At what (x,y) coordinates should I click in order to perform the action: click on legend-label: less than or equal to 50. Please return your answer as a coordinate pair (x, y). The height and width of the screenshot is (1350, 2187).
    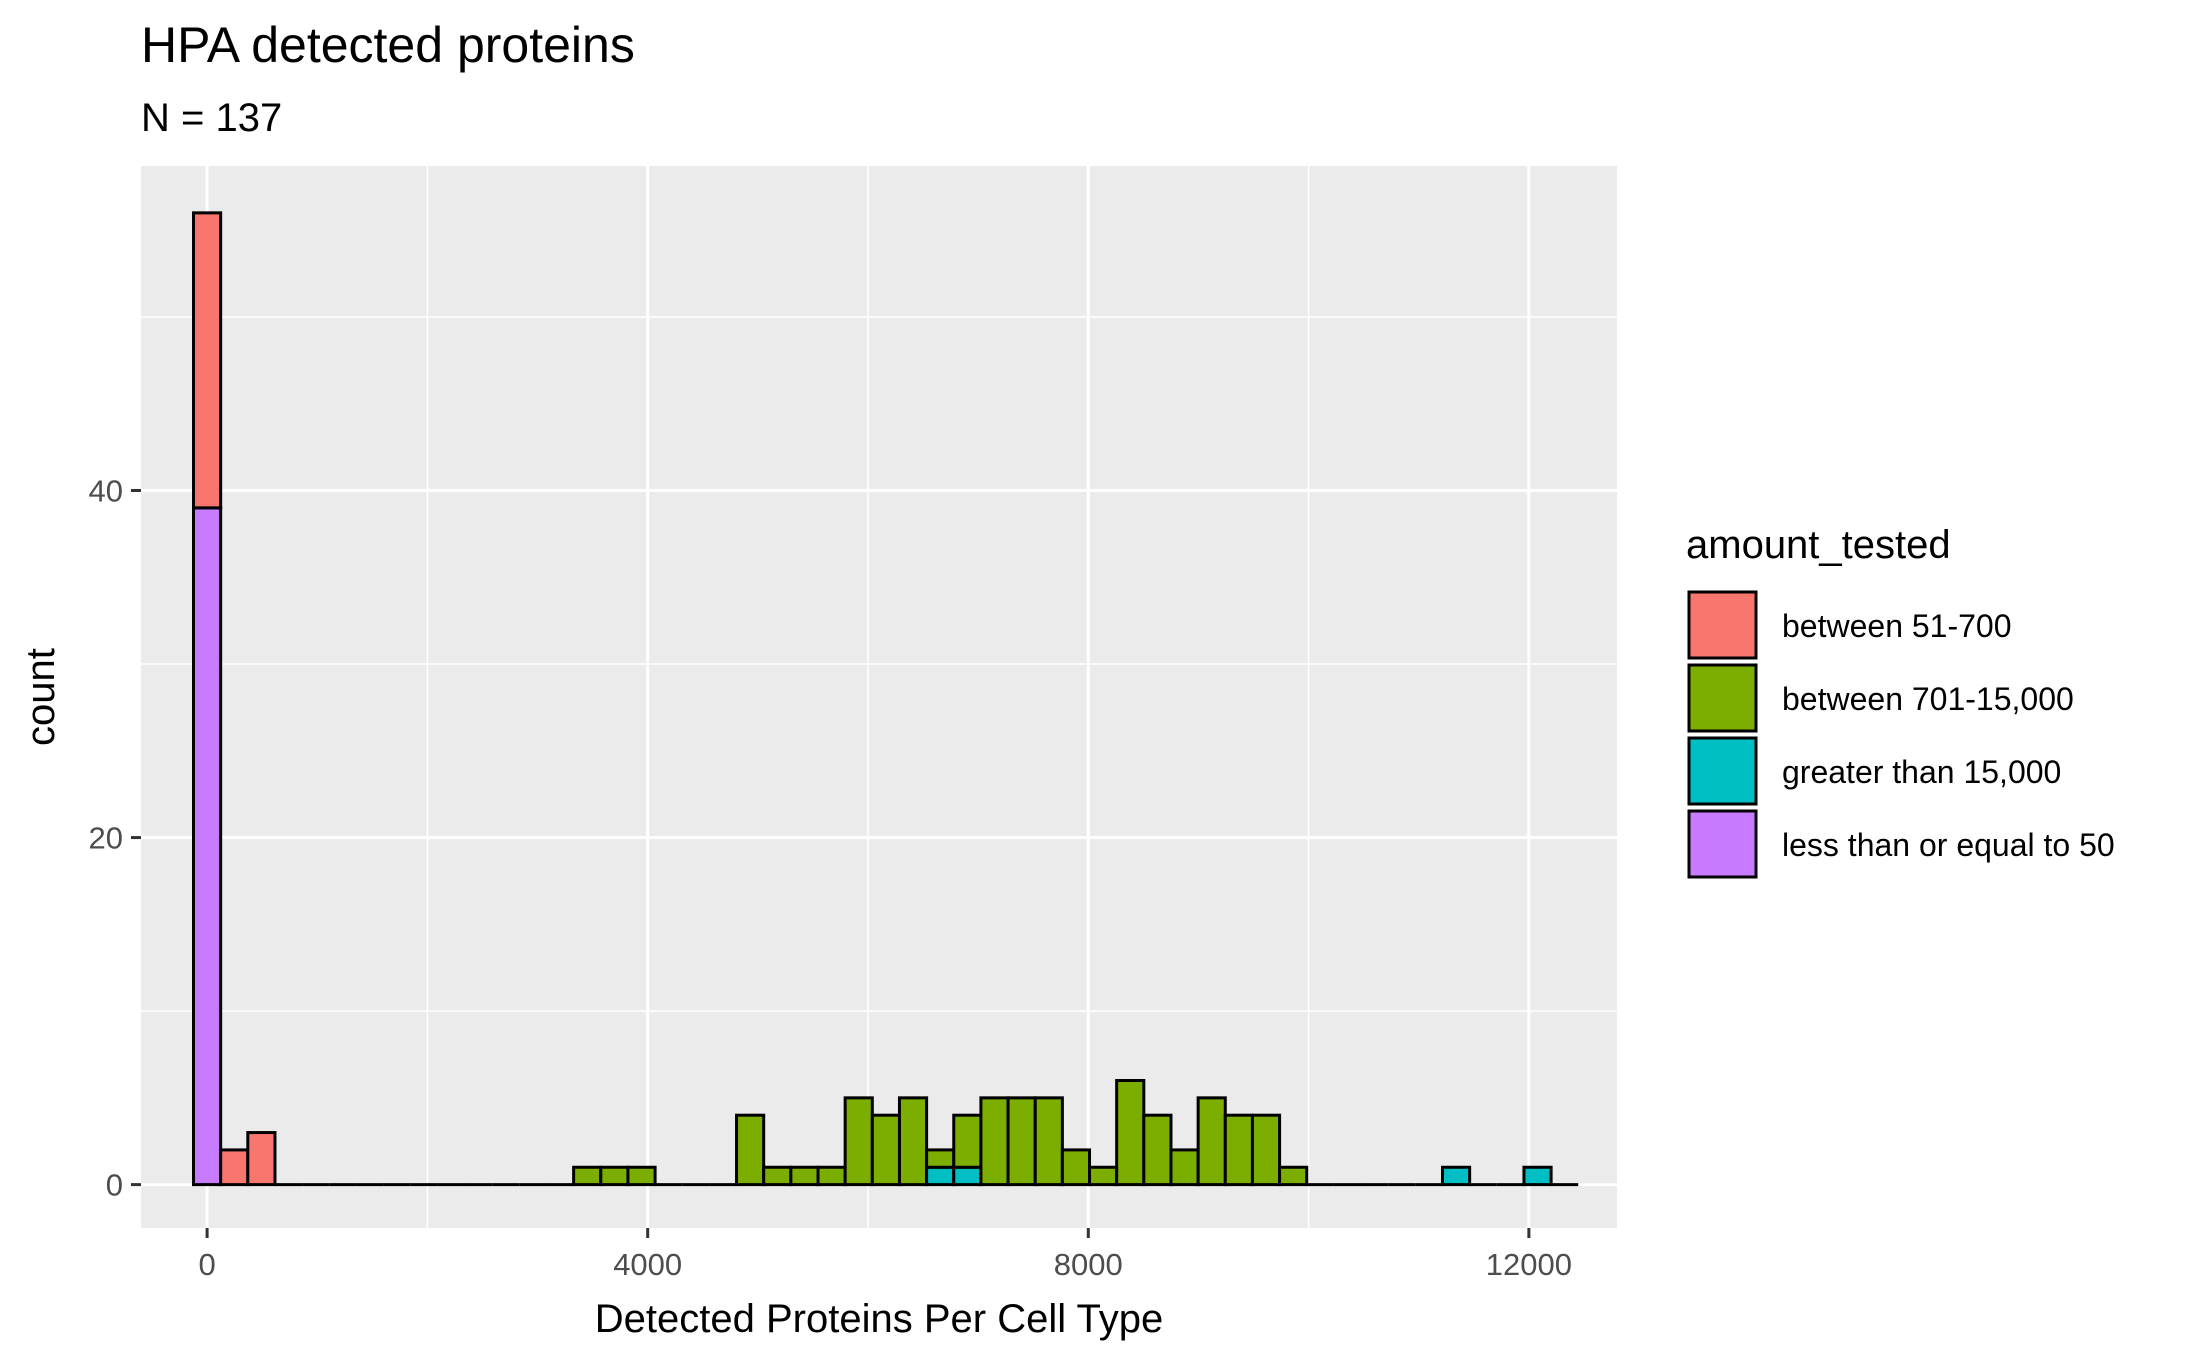
    Looking at the image, I should click on (1948, 845).